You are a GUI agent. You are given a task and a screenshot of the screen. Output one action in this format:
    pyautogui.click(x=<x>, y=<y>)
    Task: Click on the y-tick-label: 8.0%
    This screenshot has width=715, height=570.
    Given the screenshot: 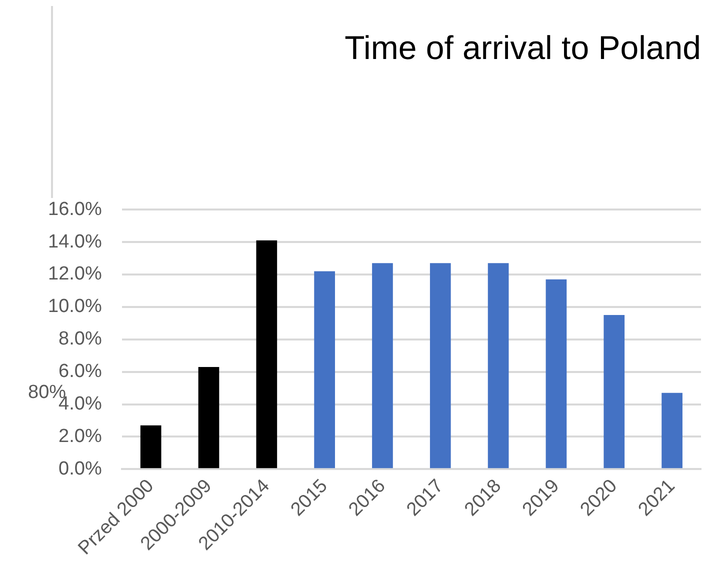 What is the action you would take?
    pyautogui.click(x=80, y=339)
    